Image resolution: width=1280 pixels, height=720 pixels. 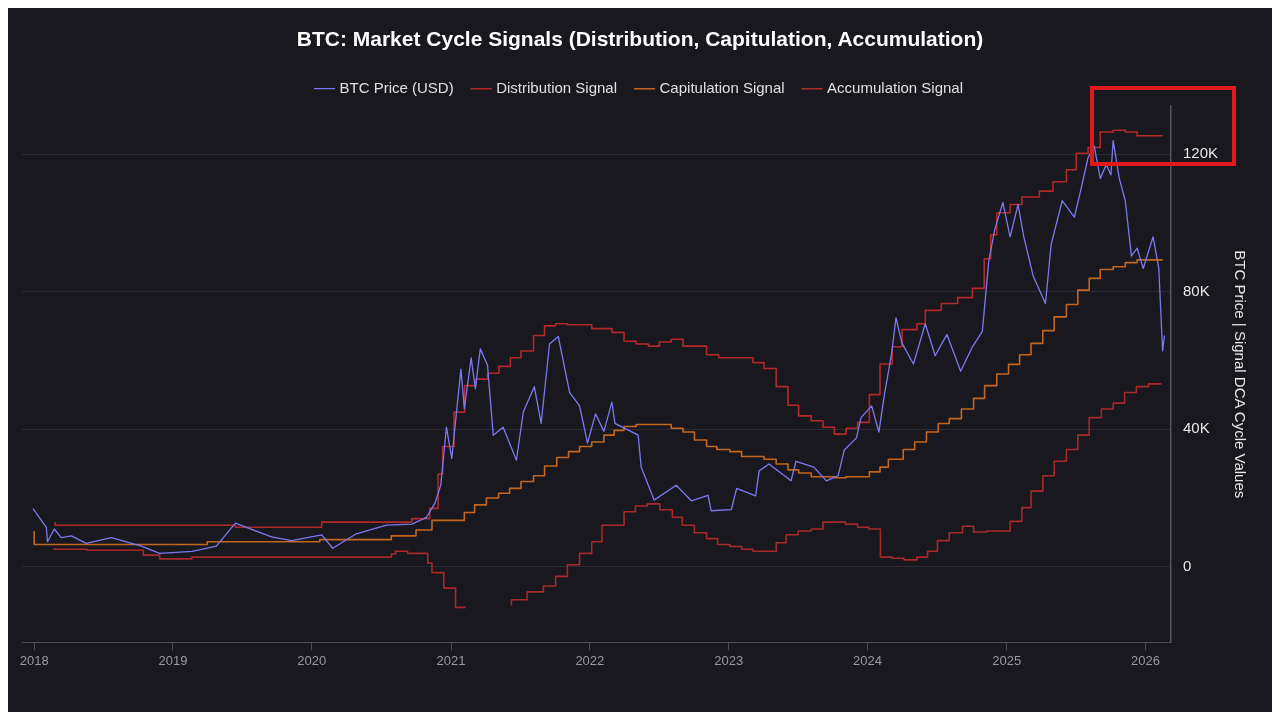 What do you see at coordinates (895, 87) in the screenshot?
I see `legend-label: Accumulation Signal` at bounding box center [895, 87].